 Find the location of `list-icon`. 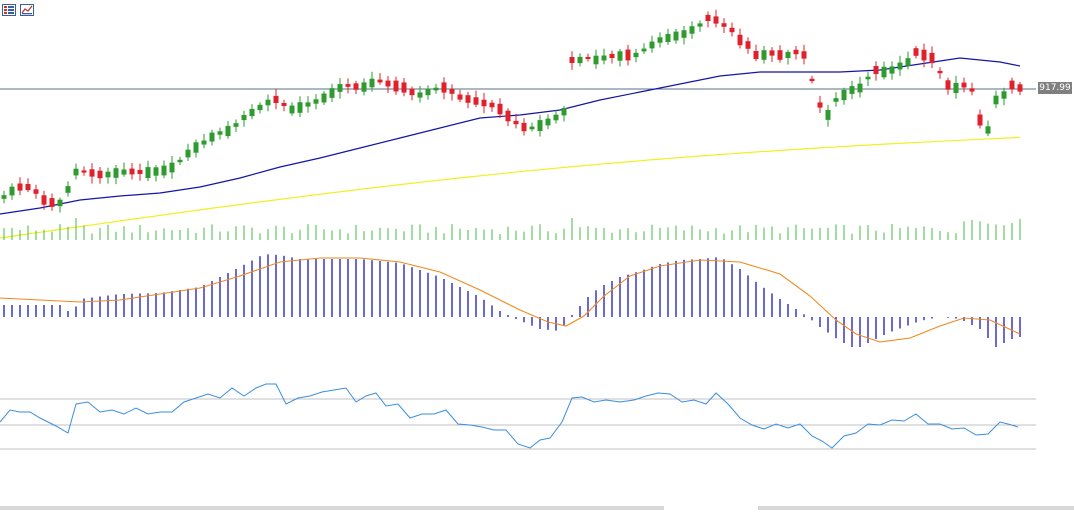

list-icon is located at coordinates (9, 10).